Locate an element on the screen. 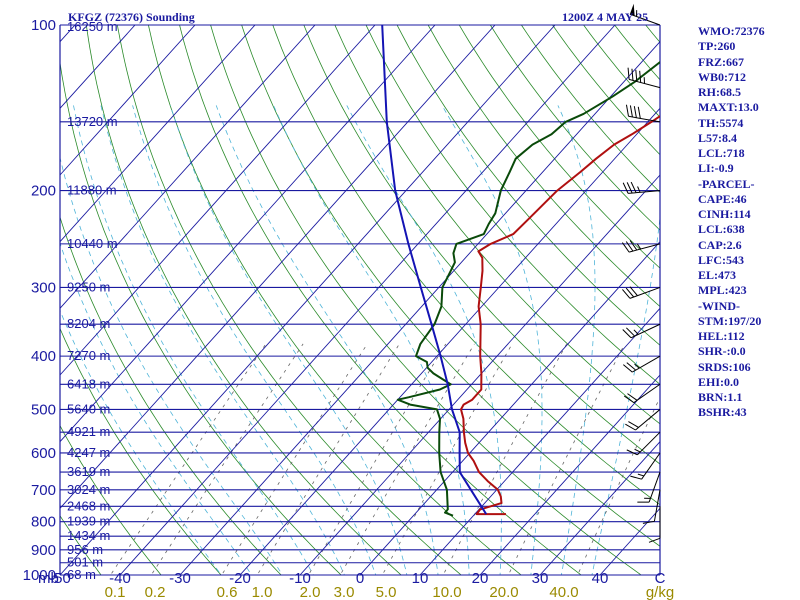 Image resolution: width=800 pixels, height=600 pixels. height-label: 3024 m is located at coordinates (88, 489).